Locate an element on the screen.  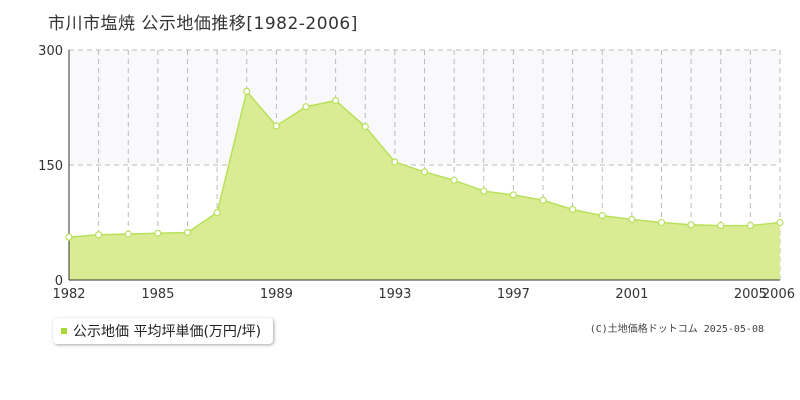
x-tick-label: 1993 is located at coordinates (394, 294).